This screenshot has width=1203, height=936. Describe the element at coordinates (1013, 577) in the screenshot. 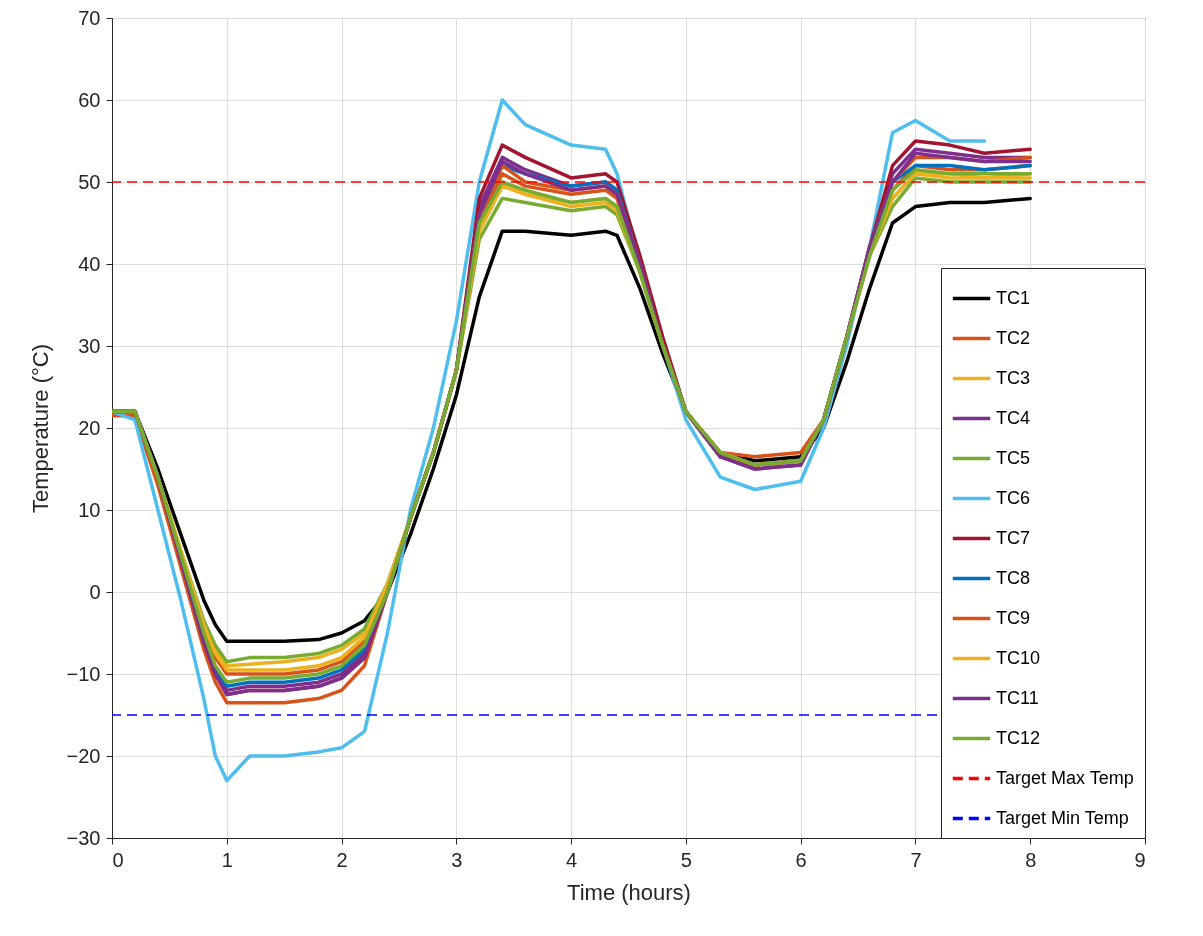

I see `legend-label: TC8` at that location.